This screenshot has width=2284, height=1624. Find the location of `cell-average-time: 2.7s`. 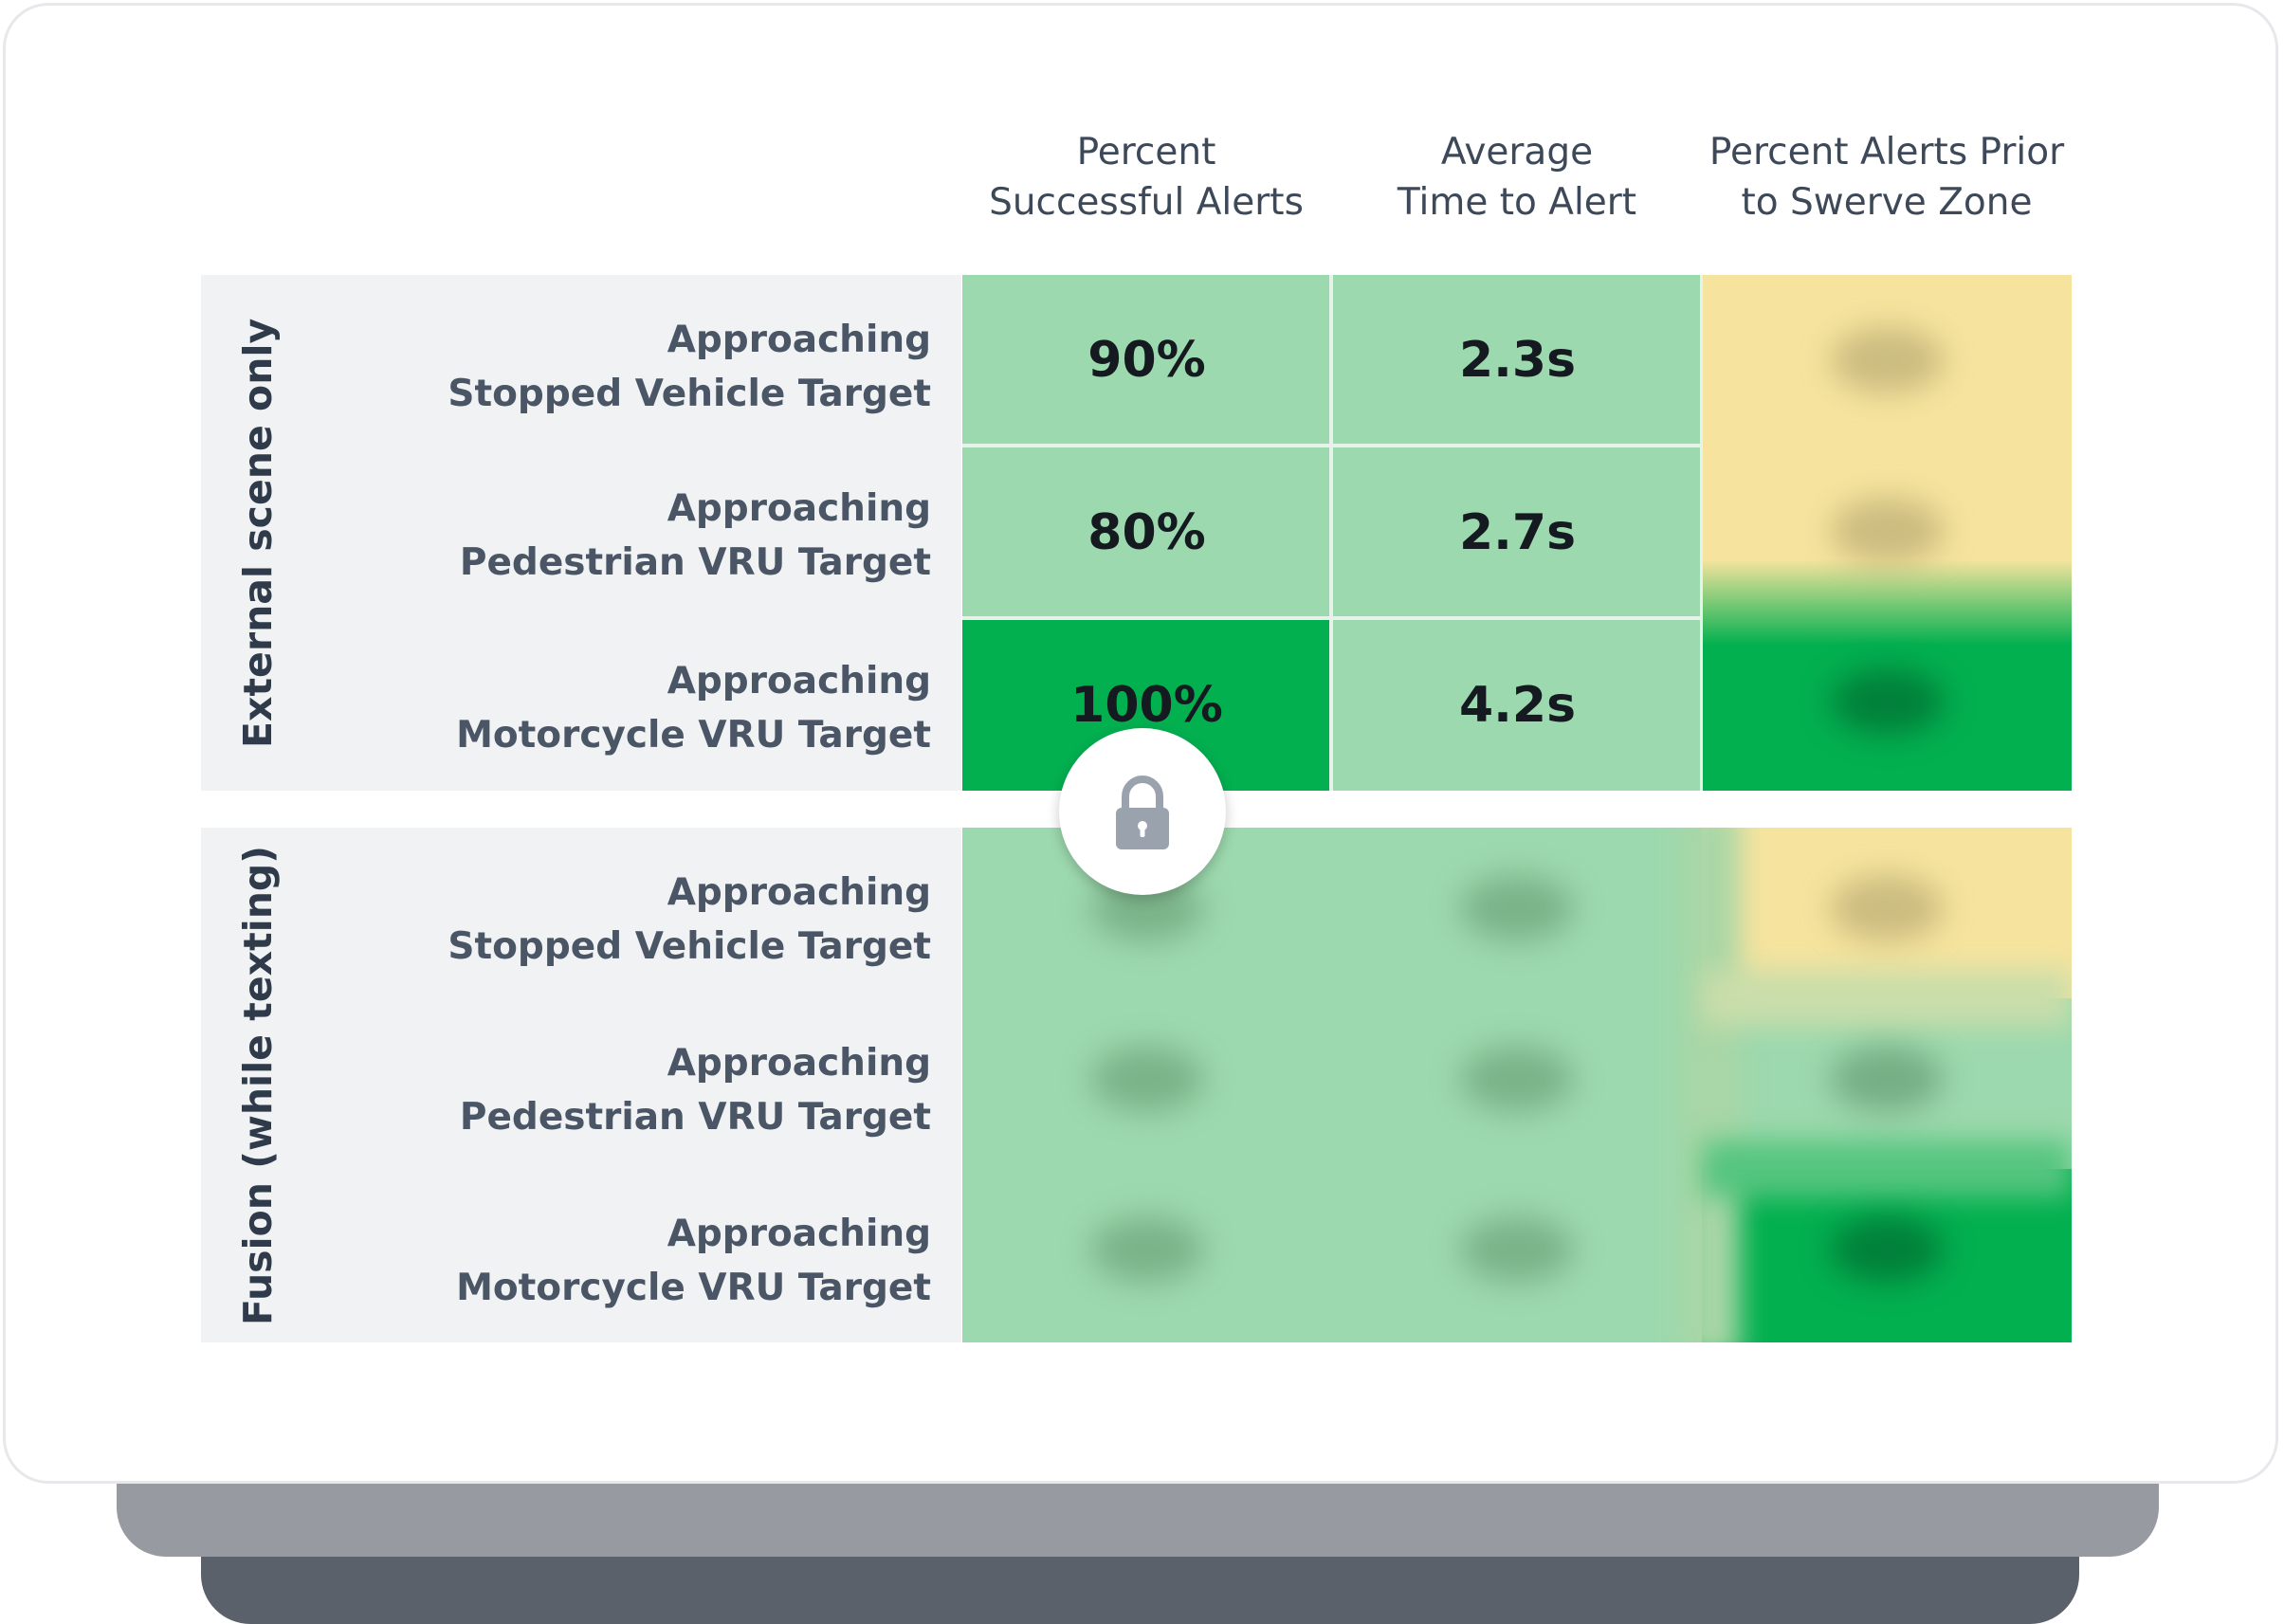

cell-average-time: 2.7s is located at coordinates (1517, 532).